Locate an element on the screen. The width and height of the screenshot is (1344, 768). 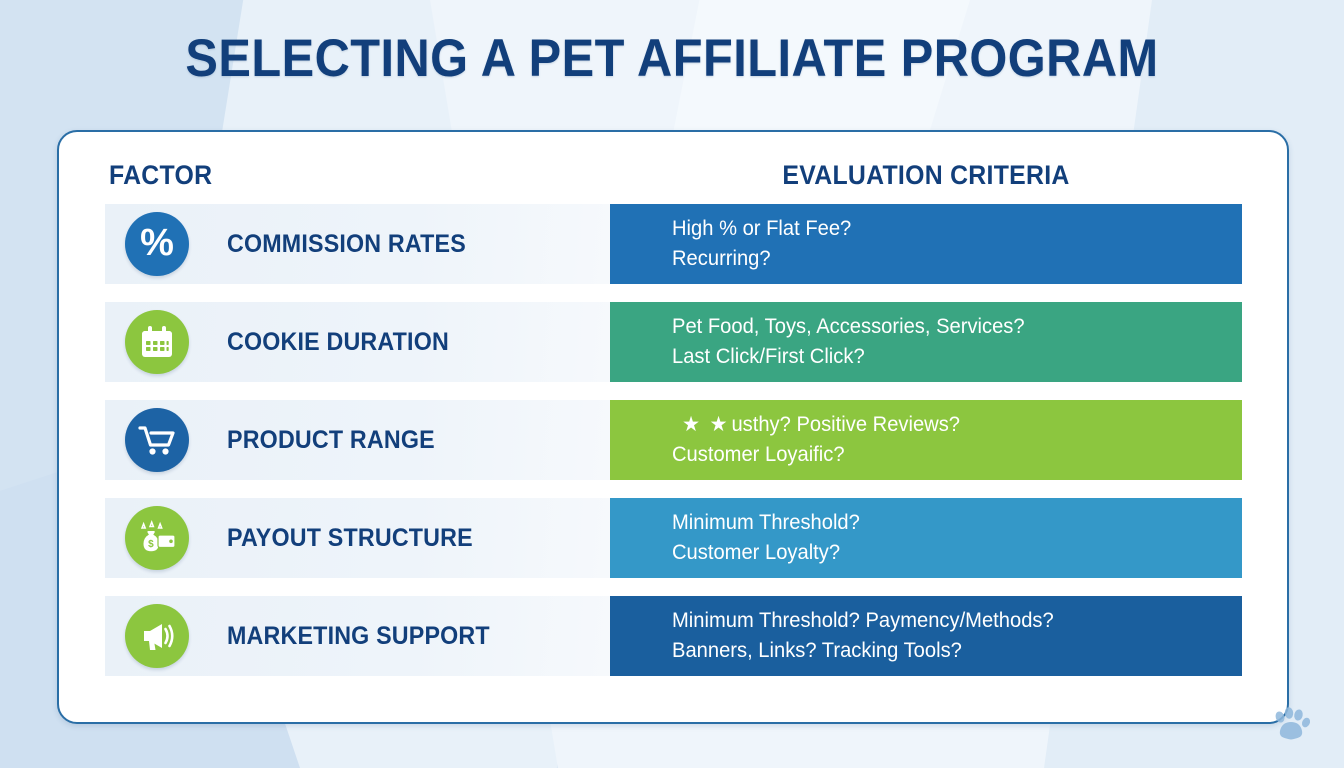
header-factor: FACTOR is located at coordinates (161, 175).